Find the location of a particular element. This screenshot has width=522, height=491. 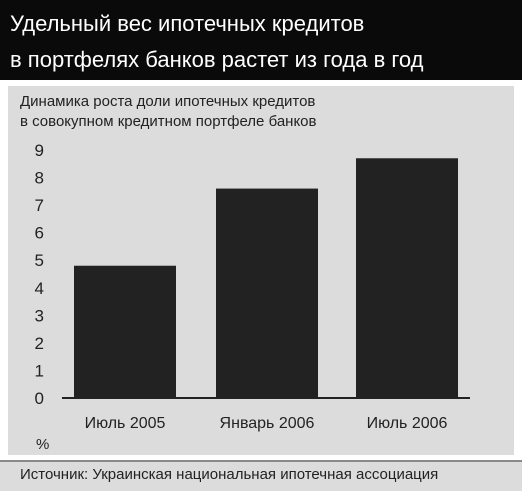

y-tick-label: 8 is located at coordinates (39, 178).